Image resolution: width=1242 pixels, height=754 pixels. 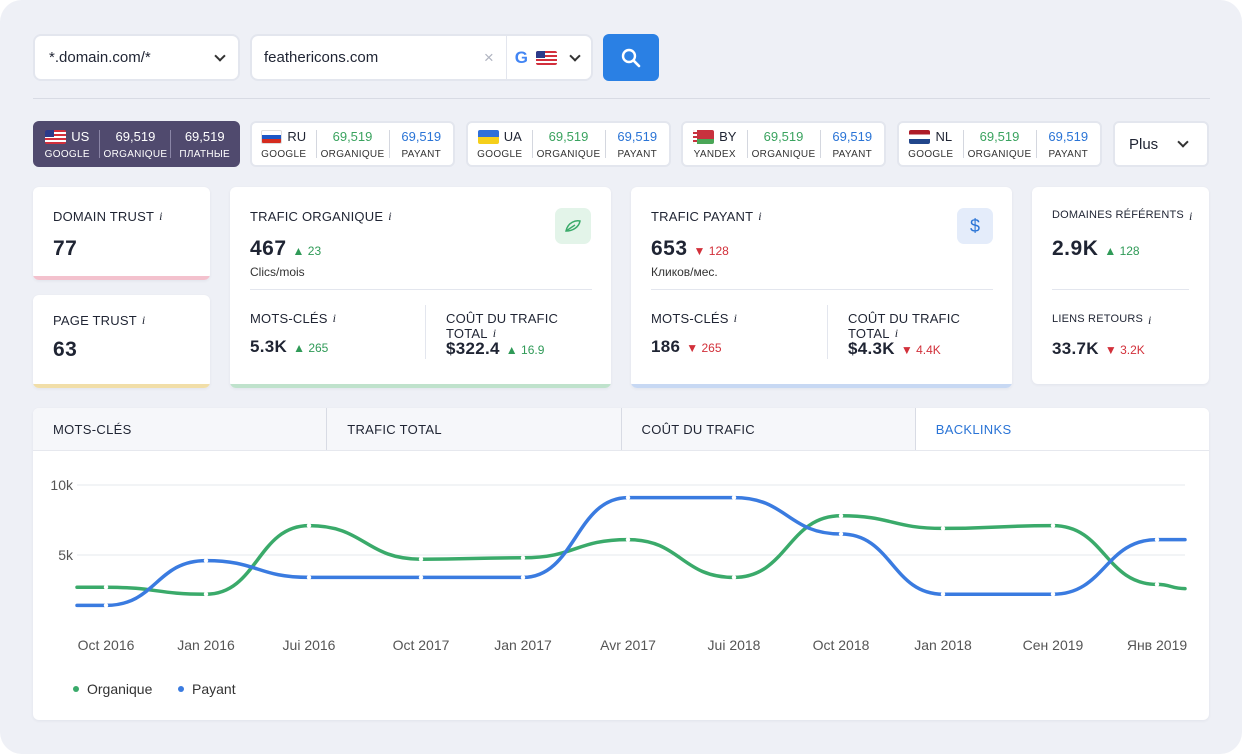 I want to click on x-tick-label: Oct 2016, so click(x=106, y=645).